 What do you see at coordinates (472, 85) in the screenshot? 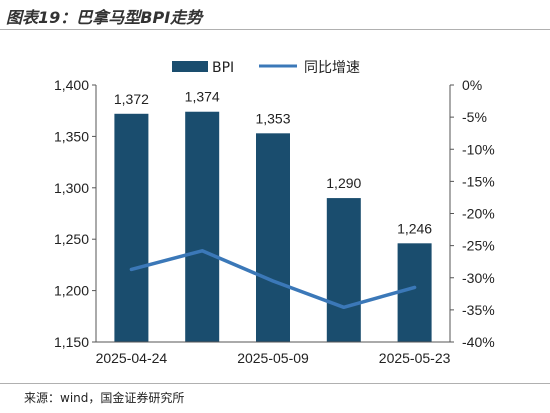
I see `y-right-tick-label-1: 0%` at bounding box center [472, 85].